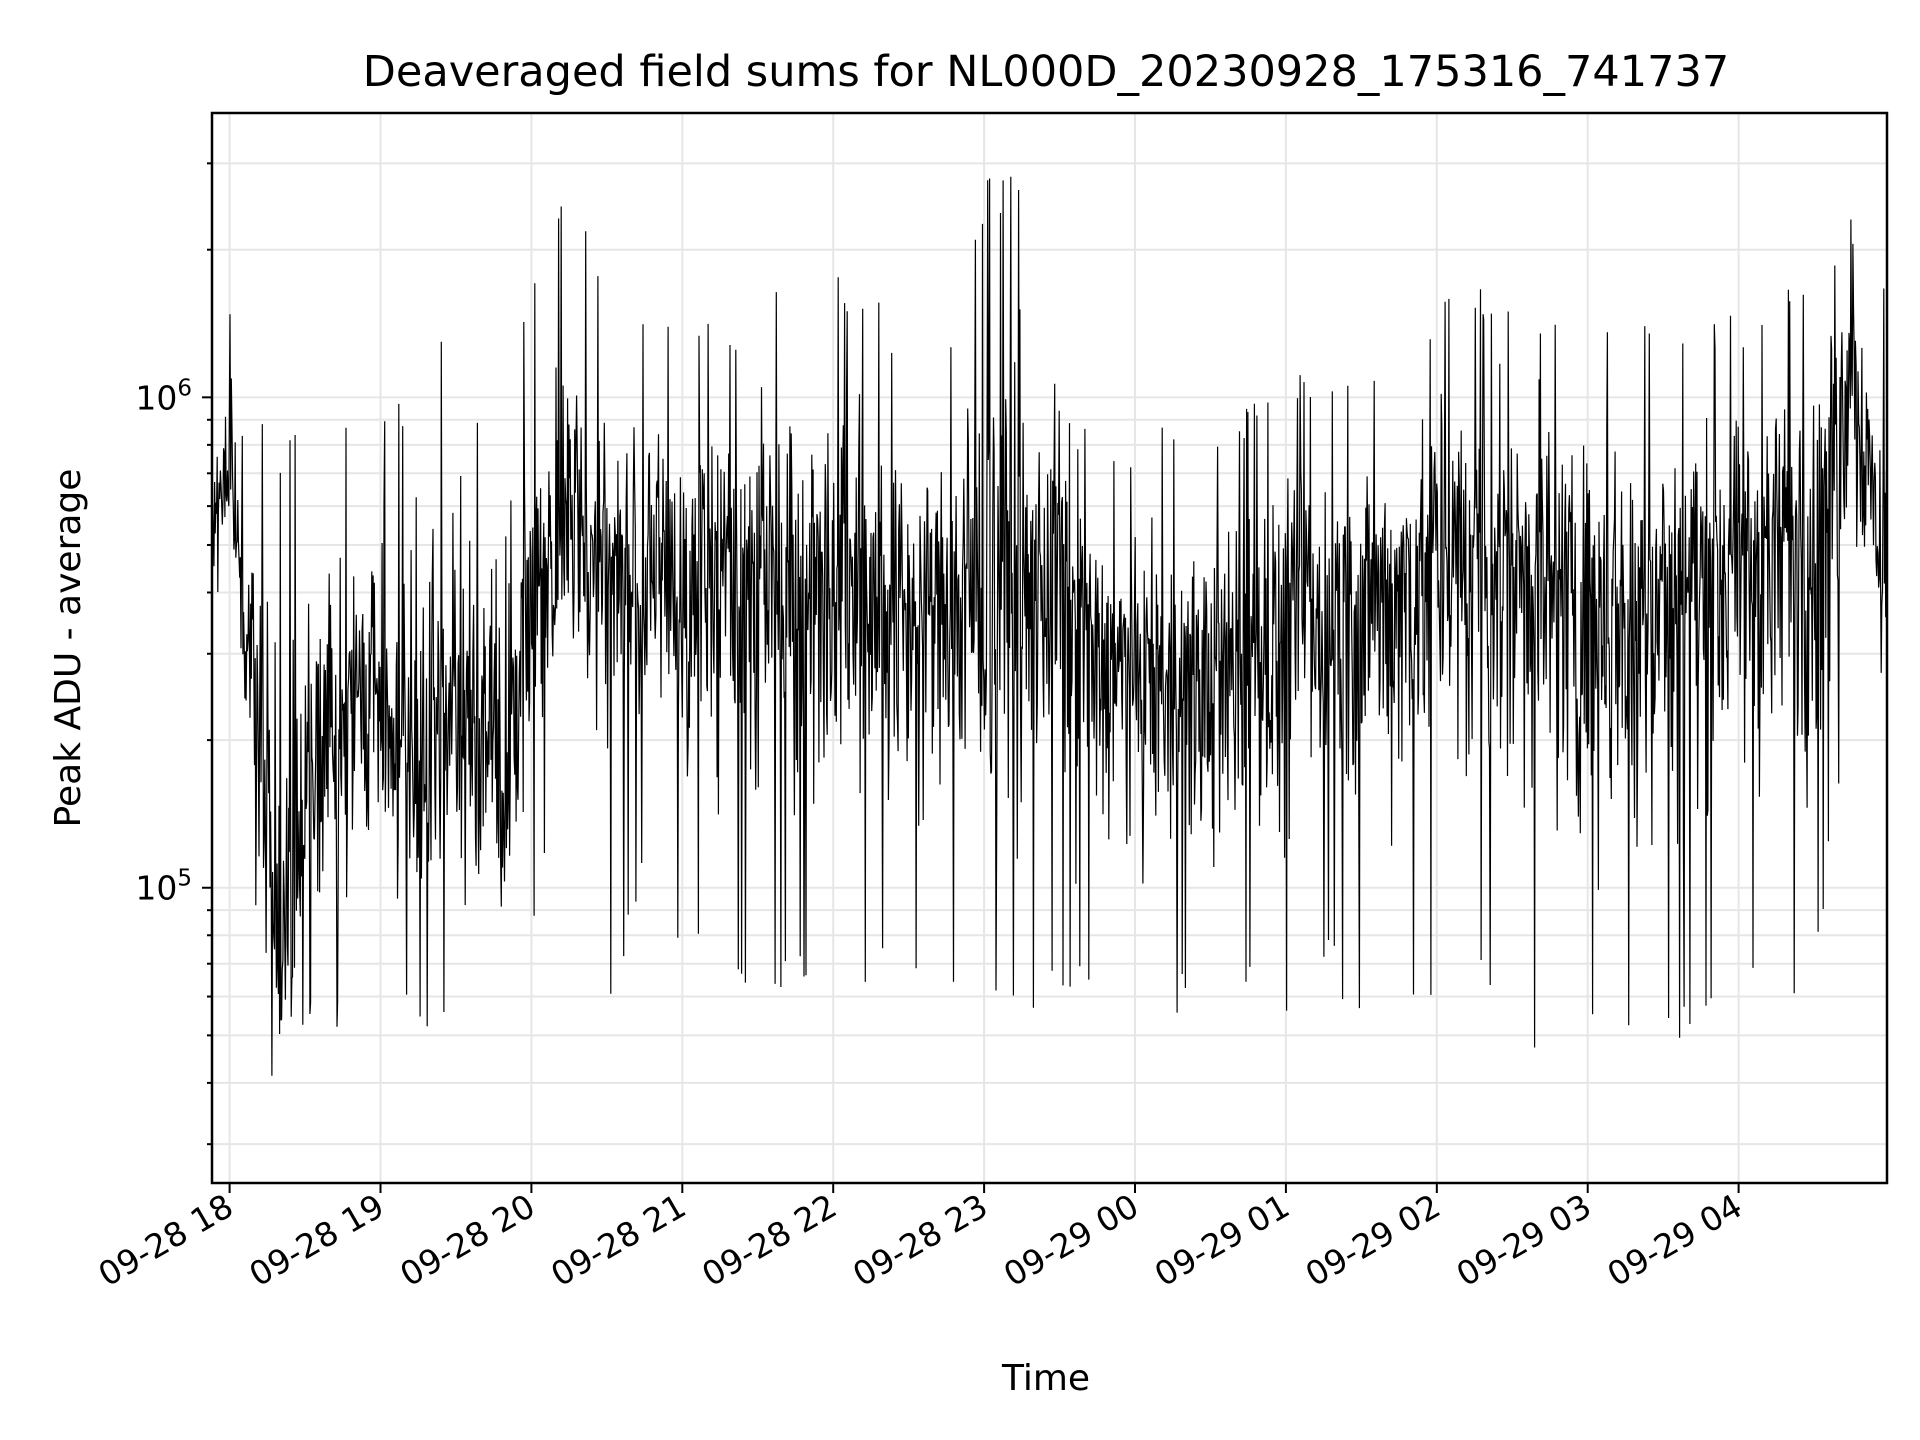 The image size is (1920, 1440). I want to click on y-axis-label: Peak ADU - average, so click(68, 648).